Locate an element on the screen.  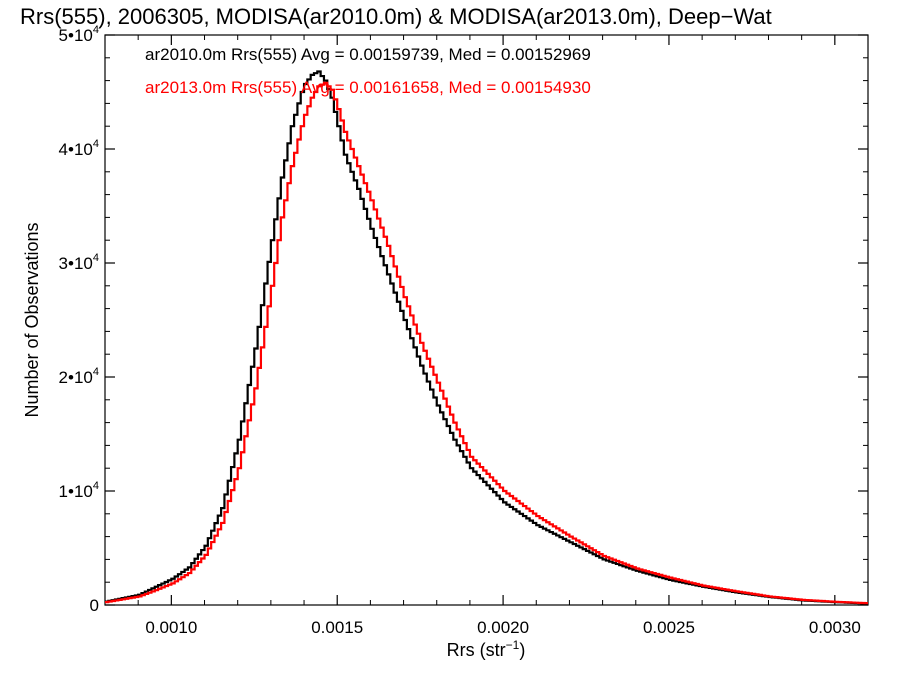
y-tick-label-base: 4•10 is located at coordinates (76, 149).